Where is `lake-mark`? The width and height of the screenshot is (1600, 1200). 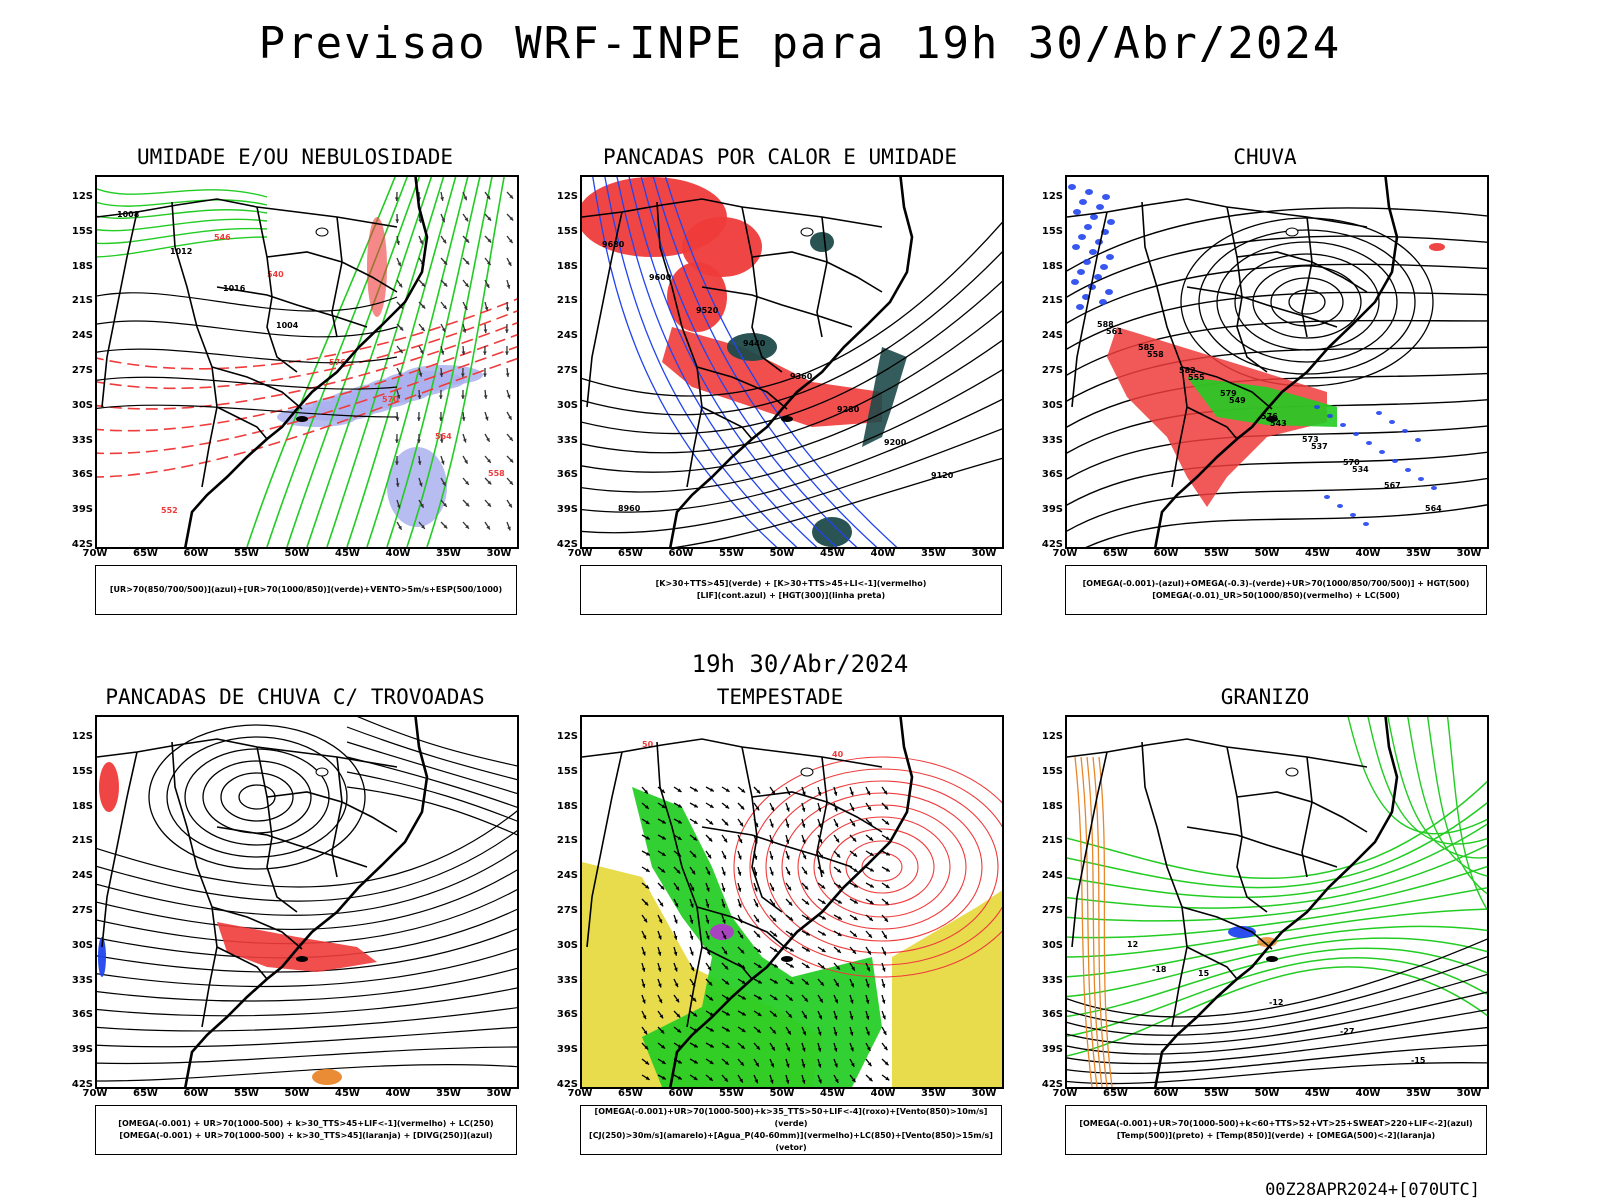 lake-mark is located at coordinates (1272, 959).